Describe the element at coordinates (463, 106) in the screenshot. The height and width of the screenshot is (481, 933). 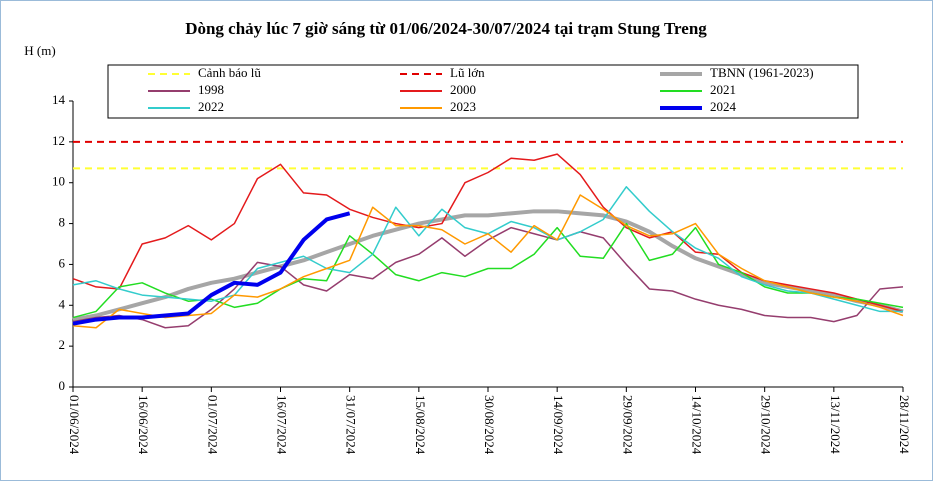
I see `legend-label: 2023` at that location.